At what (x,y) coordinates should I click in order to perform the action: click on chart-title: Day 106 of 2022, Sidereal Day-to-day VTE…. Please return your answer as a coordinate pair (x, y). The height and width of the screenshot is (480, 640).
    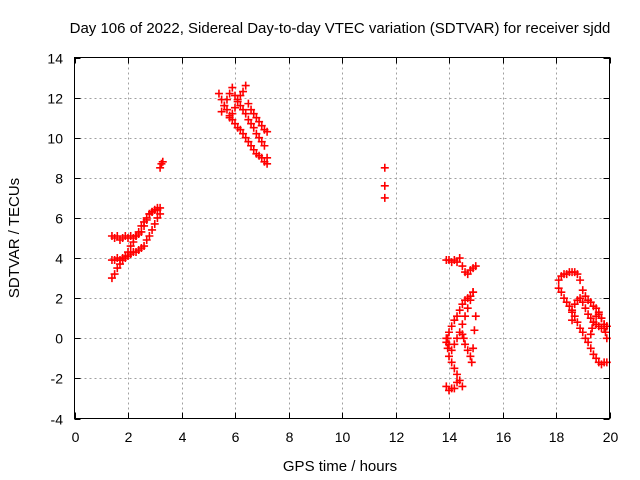
    Looking at the image, I should click on (340, 28).